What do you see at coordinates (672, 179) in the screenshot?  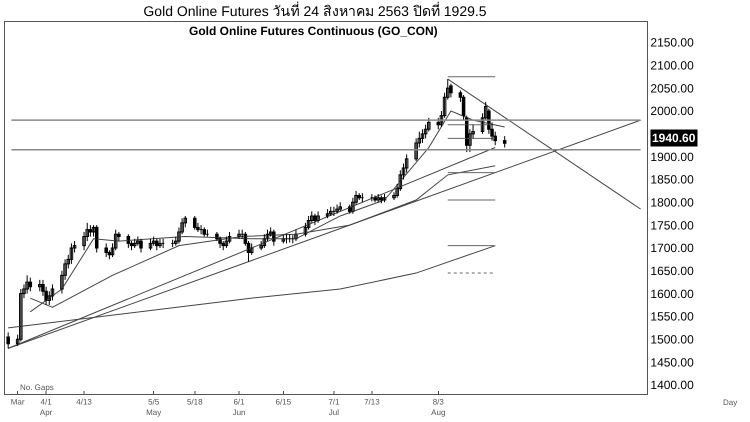 I see `y-tick-label: 1850.00` at bounding box center [672, 179].